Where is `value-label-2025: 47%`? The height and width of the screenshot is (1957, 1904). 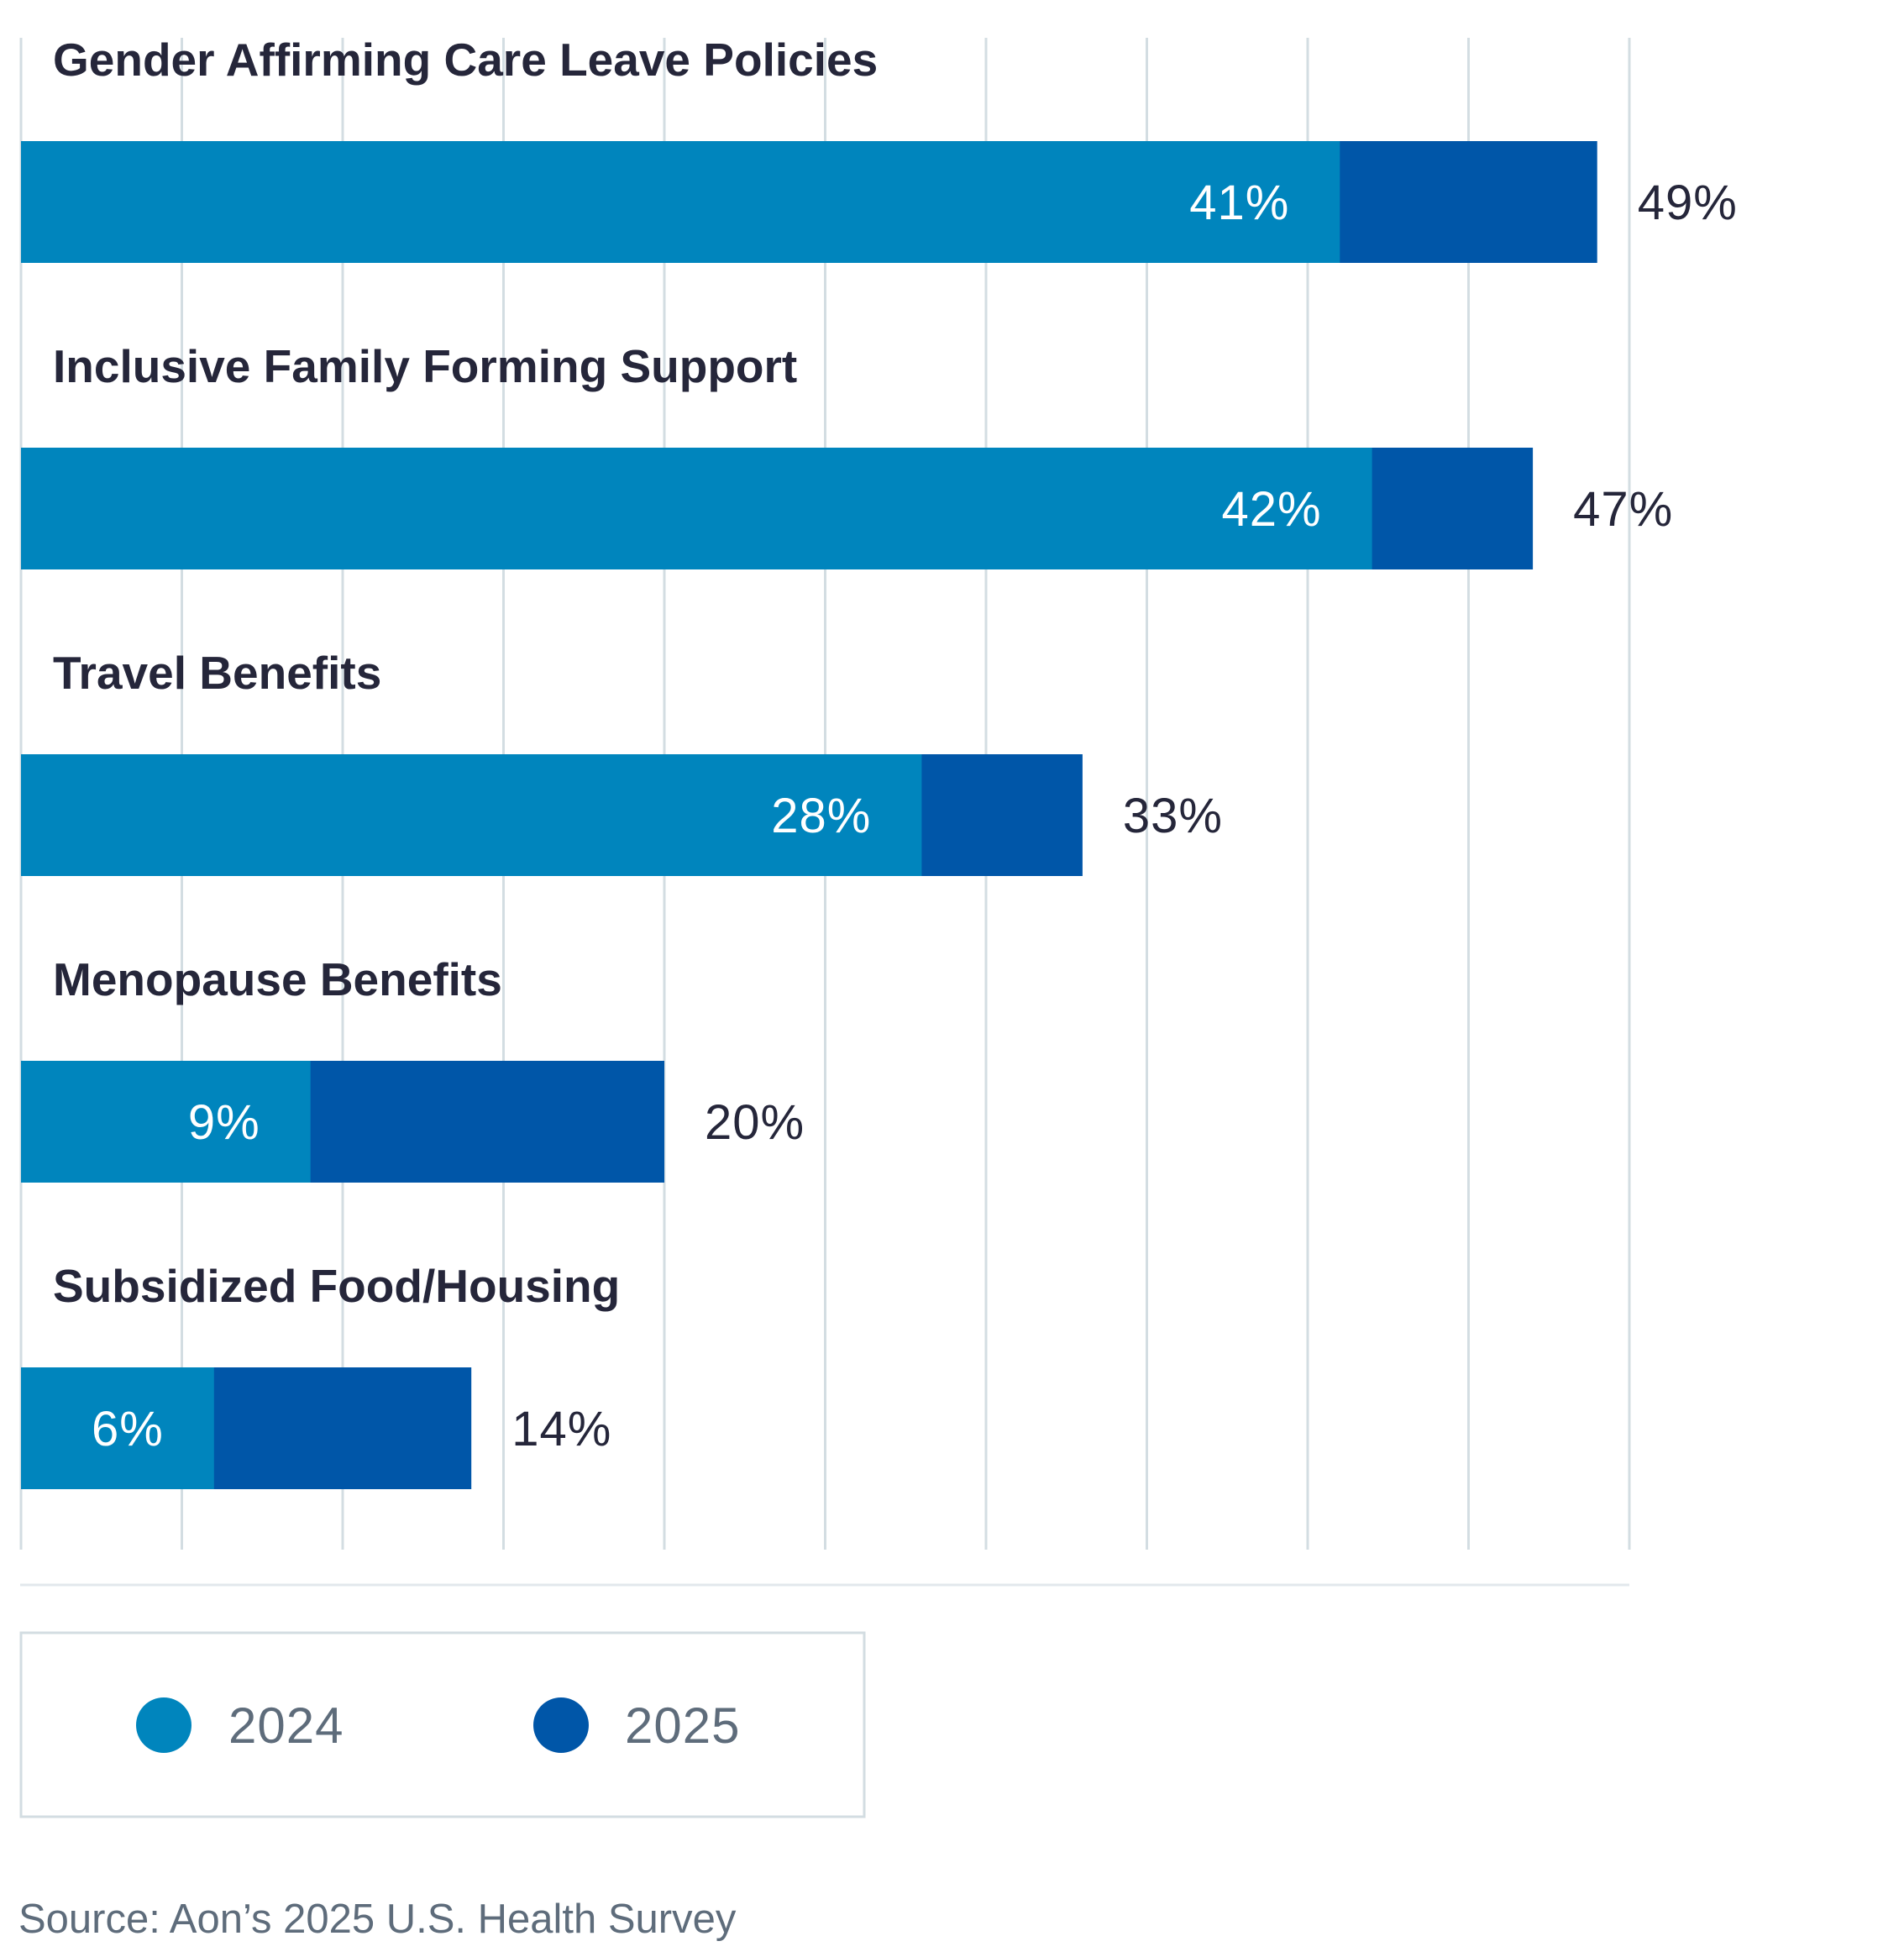
value-label-2025: 47% is located at coordinates (1623, 510).